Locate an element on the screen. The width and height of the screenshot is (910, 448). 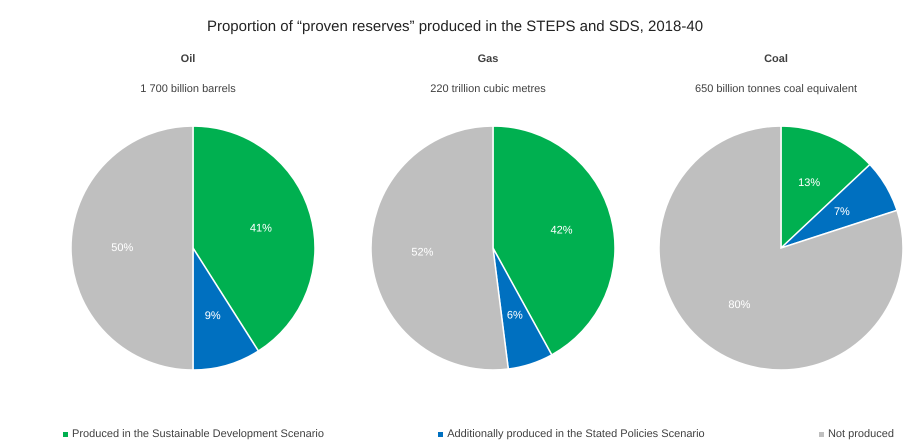
data-label: 7% is located at coordinates (842, 212).